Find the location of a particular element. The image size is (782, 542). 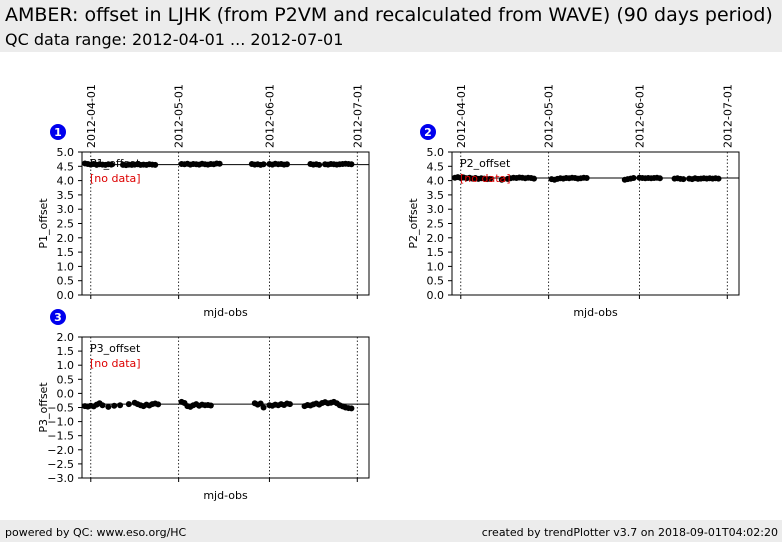

panel-number: 1 is located at coordinates (58, 132).